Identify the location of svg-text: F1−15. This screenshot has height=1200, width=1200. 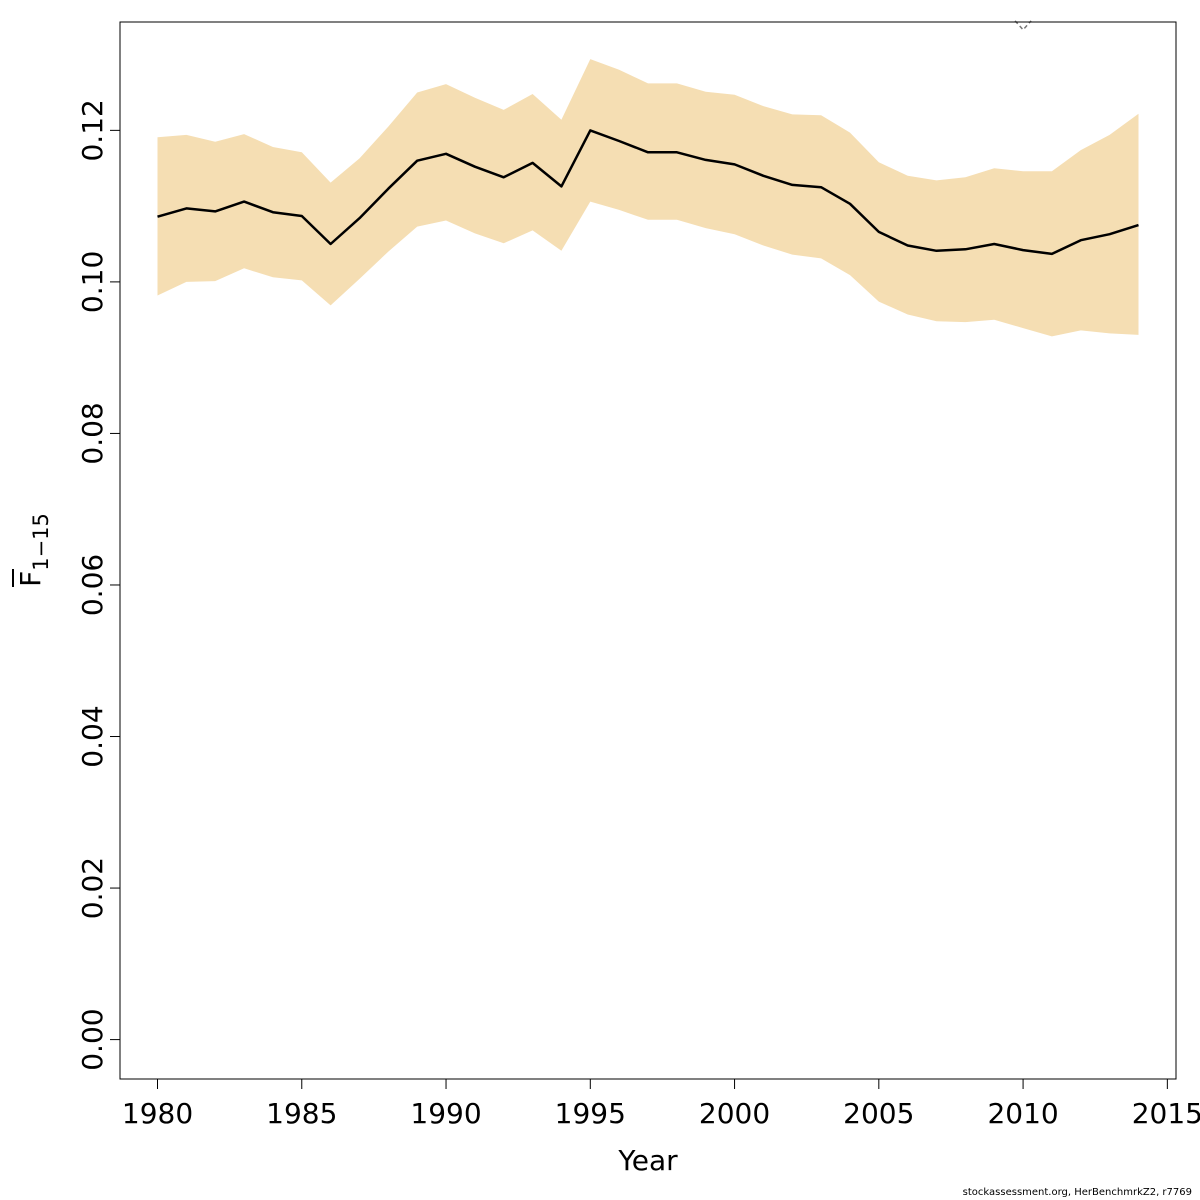
(33, 550).